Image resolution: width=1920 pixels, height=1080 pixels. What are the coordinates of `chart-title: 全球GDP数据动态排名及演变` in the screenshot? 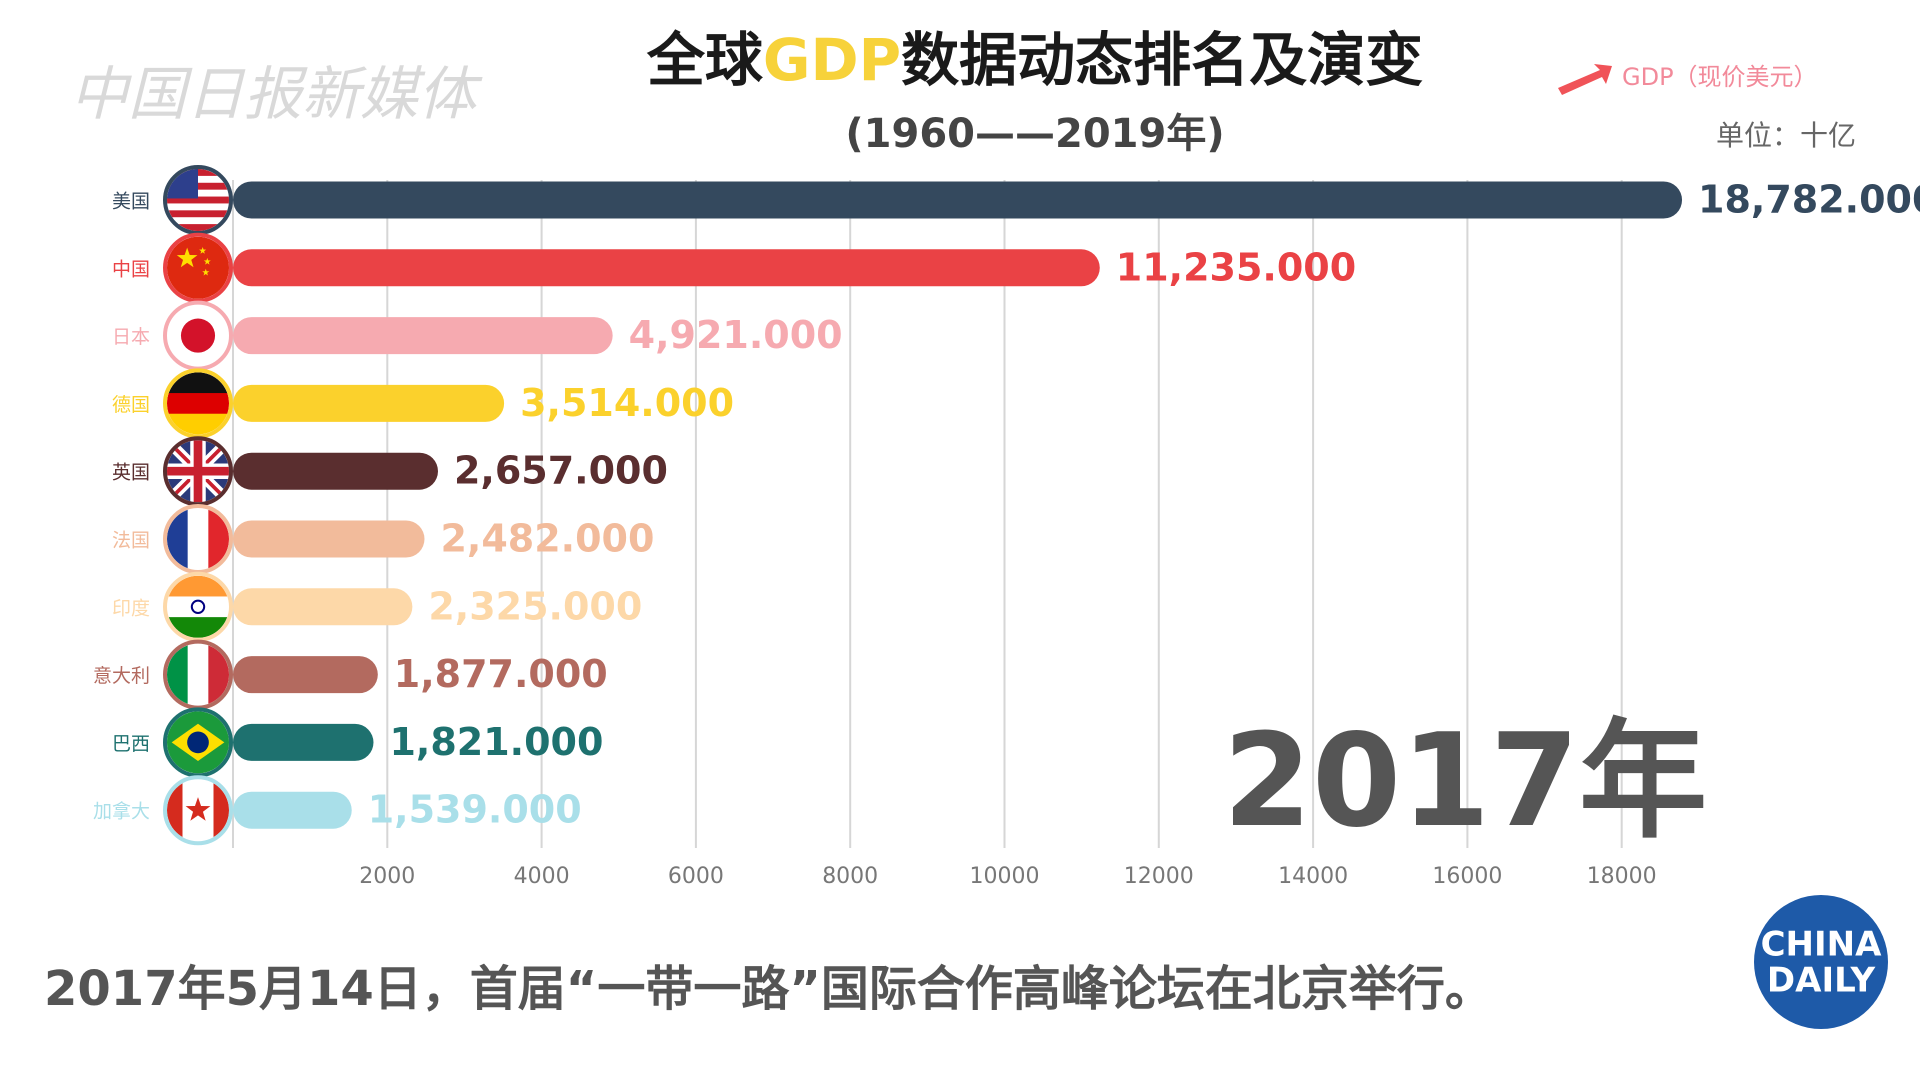 It's located at (1034, 60).